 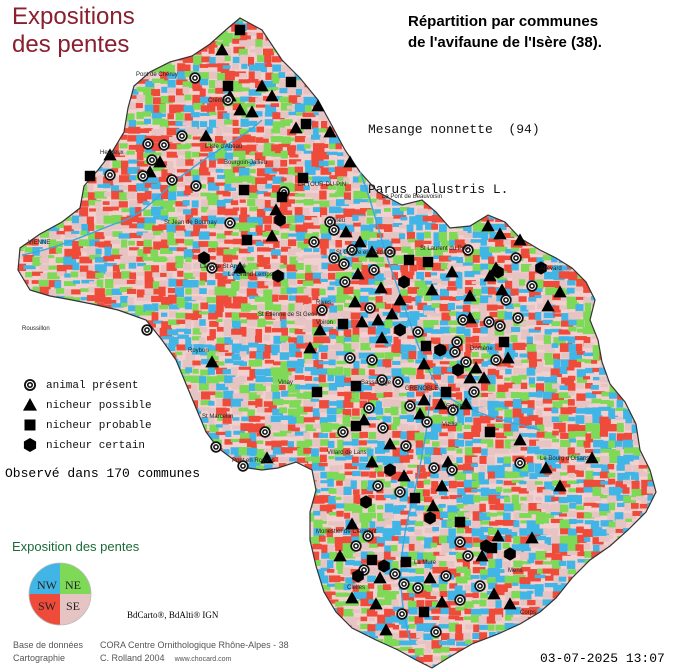 I want to click on town-label: L'Isle d'Abeau, so click(x=224, y=147).